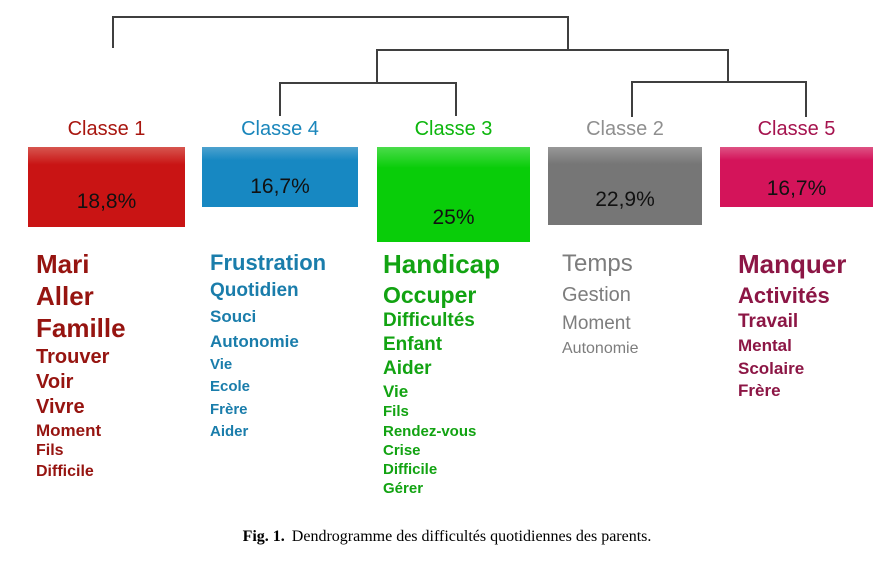  Describe the element at coordinates (65, 295) in the screenshot. I see `word-item: Aller` at that location.